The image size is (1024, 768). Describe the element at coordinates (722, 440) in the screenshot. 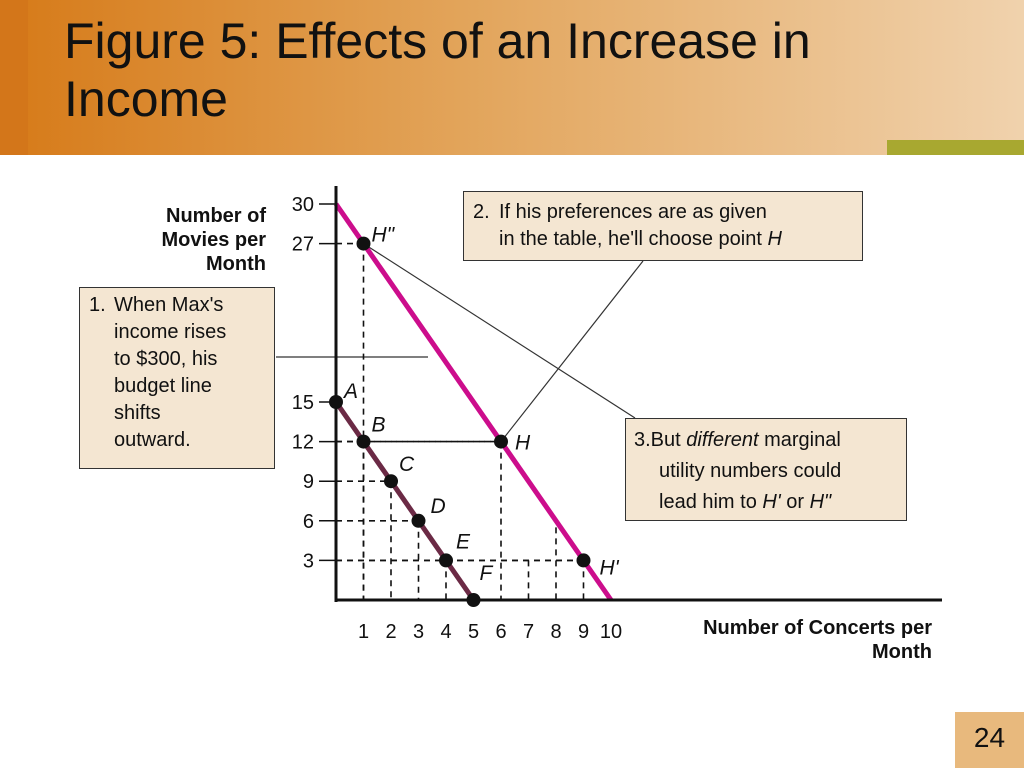

I see `callout-3-line-1-italic: different` at that location.